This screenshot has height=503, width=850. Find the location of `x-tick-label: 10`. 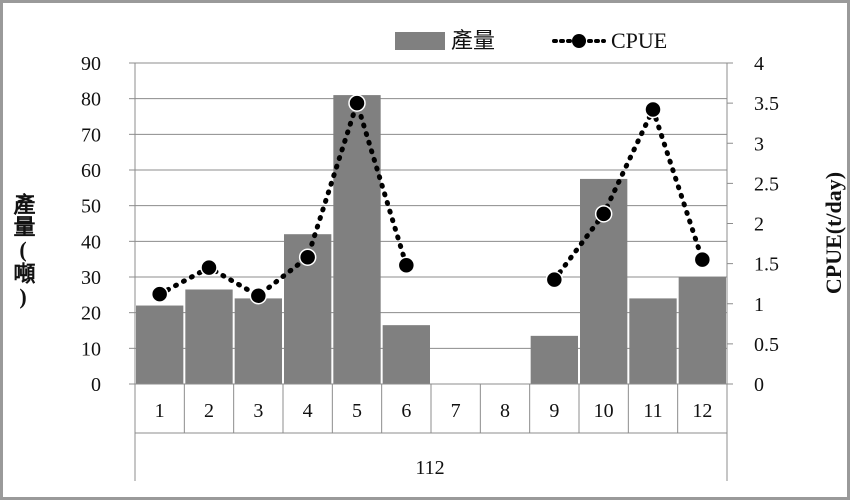

x-tick-label: 10 is located at coordinates (604, 411).